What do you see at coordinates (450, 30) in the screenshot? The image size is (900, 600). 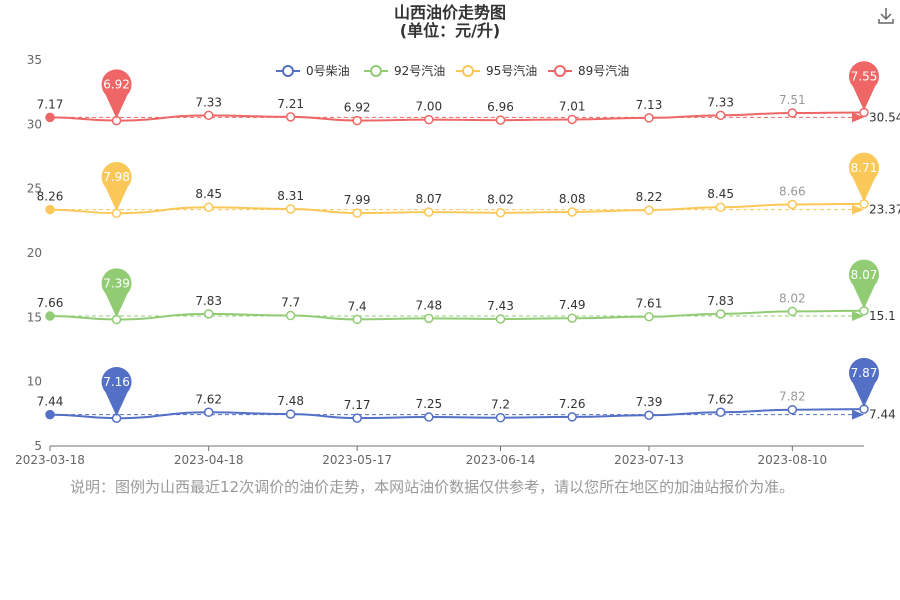 I see `chart-title-line2: (单位：元/升)` at bounding box center [450, 30].